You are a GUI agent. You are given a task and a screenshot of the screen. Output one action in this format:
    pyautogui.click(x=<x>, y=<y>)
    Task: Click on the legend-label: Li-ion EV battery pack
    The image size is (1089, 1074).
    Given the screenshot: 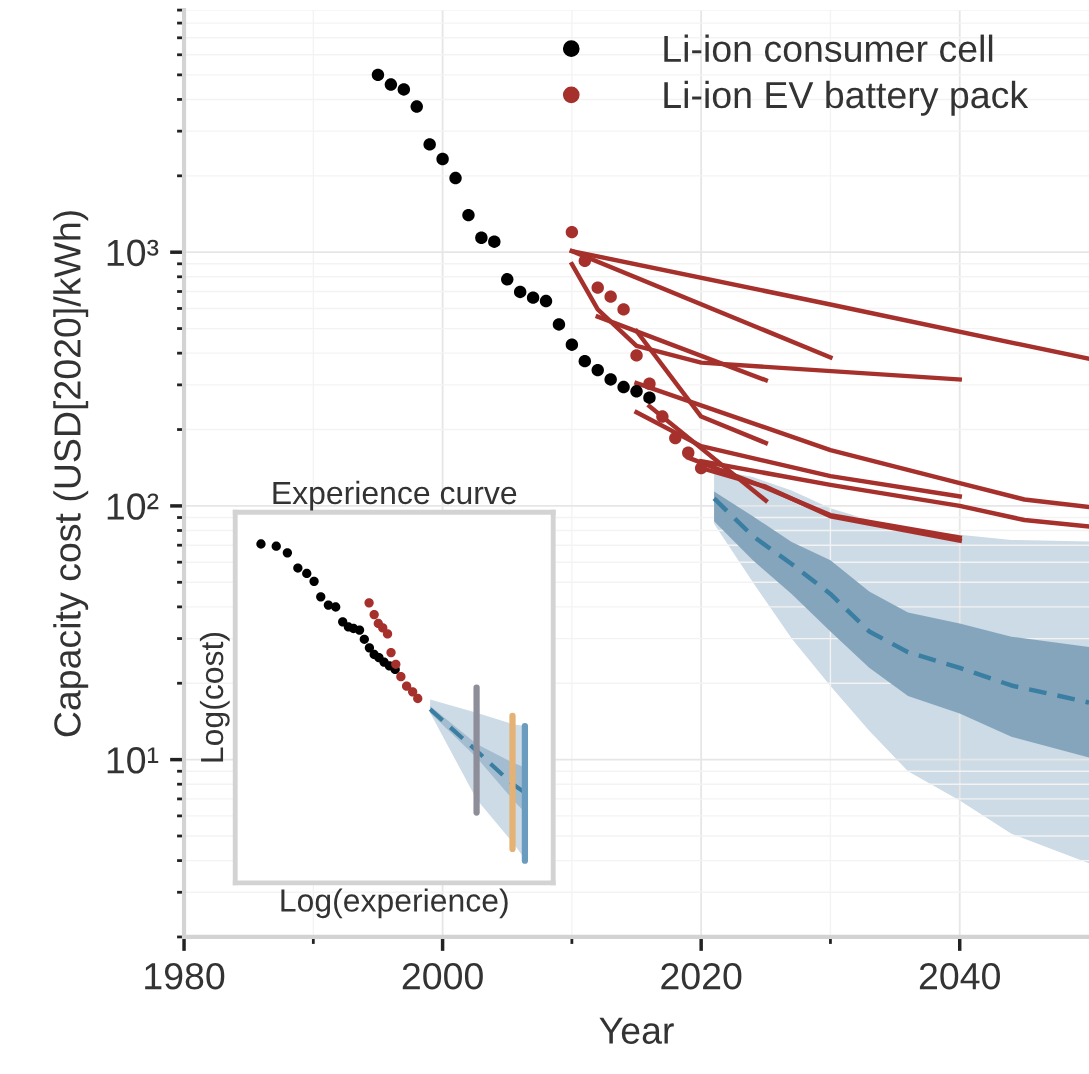 What is the action you would take?
    pyautogui.click(x=846, y=98)
    